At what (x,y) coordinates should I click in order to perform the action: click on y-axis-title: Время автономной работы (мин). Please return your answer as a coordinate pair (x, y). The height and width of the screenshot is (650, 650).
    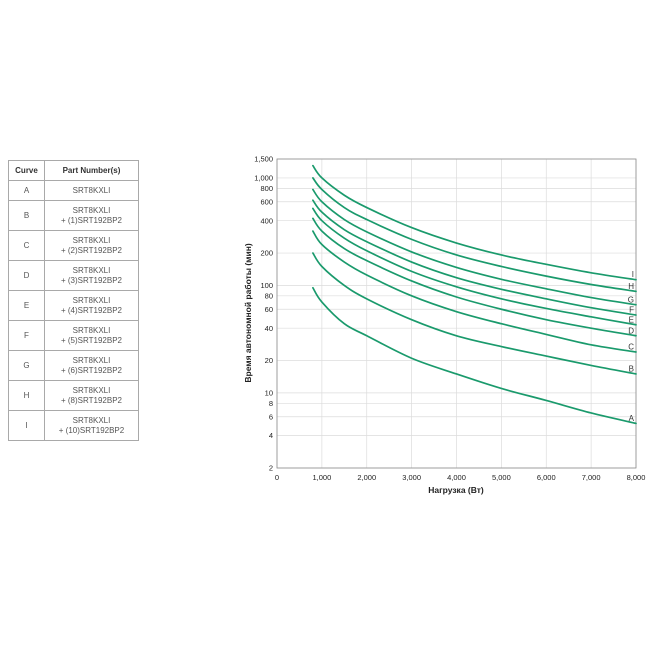
    Looking at the image, I should click on (248, 312).